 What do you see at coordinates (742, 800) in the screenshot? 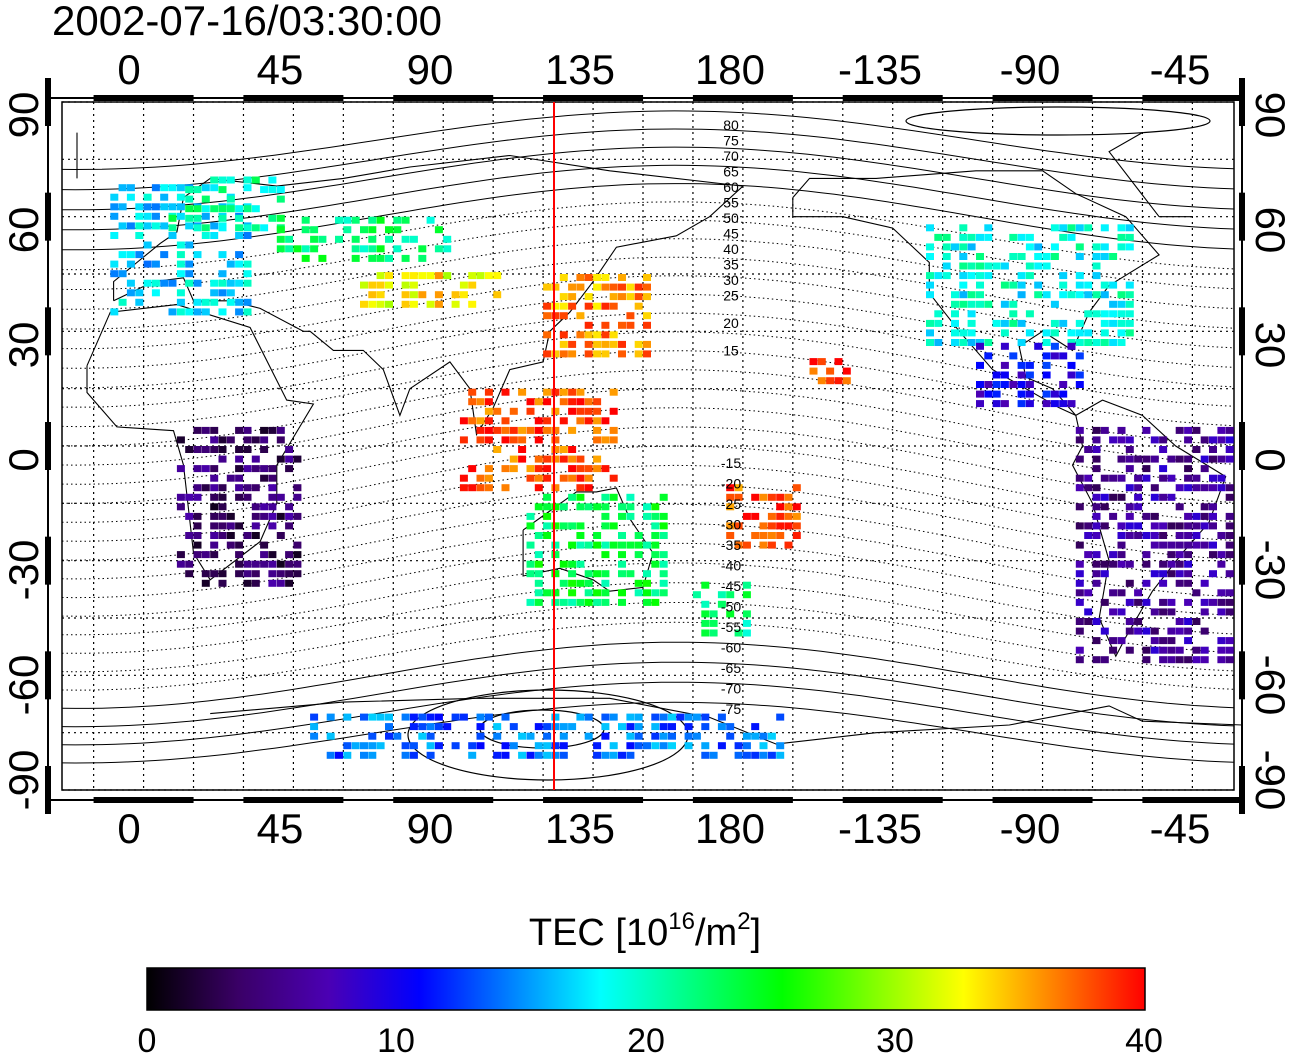
I see `axis-tick-bottom` at bounding box center [742, 800].